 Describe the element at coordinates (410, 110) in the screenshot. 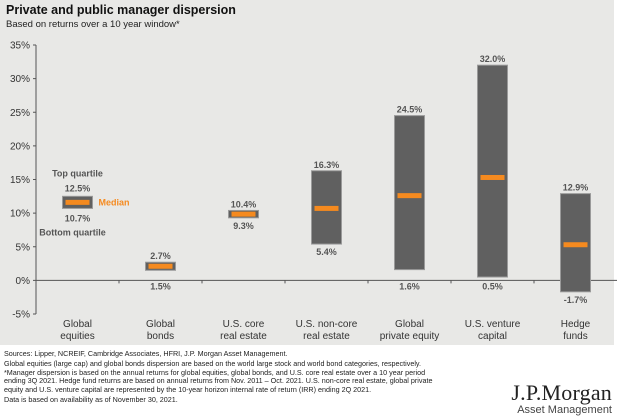

I see `top-quartile-label: 24.5%` at that location.